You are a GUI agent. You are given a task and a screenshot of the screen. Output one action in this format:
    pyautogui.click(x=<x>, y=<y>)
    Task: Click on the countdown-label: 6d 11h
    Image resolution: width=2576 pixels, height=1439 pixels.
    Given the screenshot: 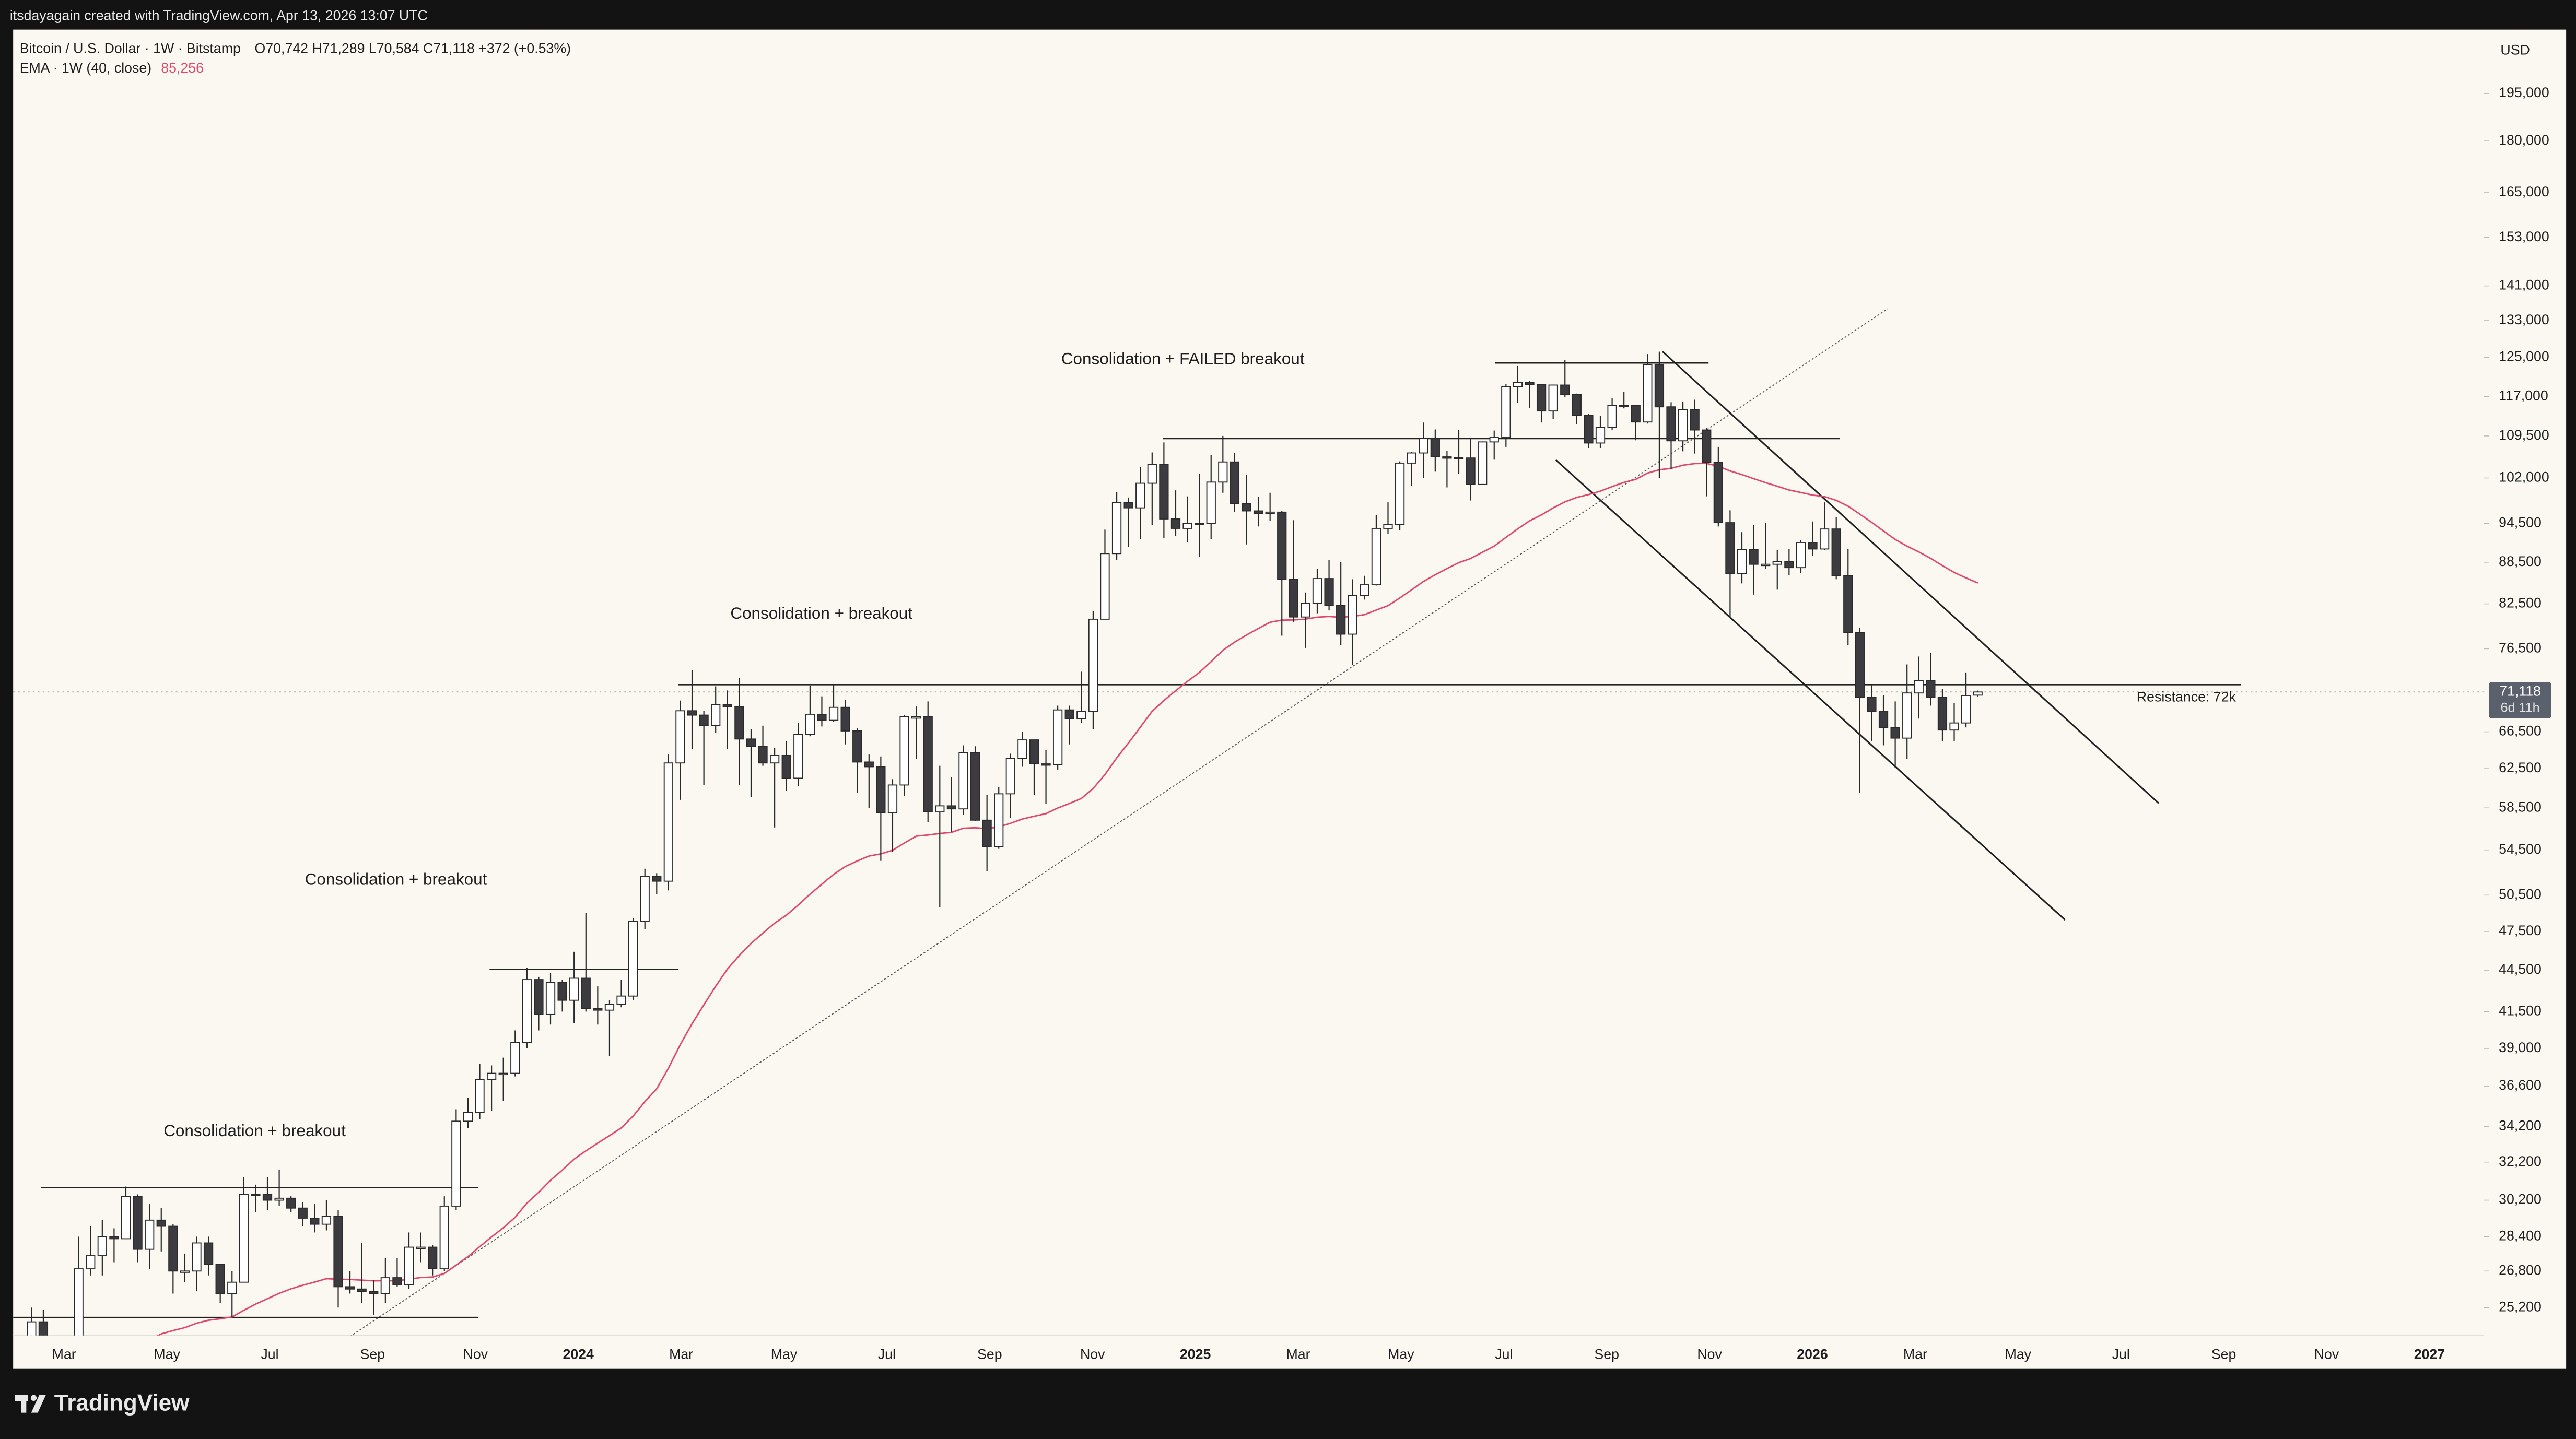 What is the action you would take?
    pyautogui.click(x=2520, y=707)
    